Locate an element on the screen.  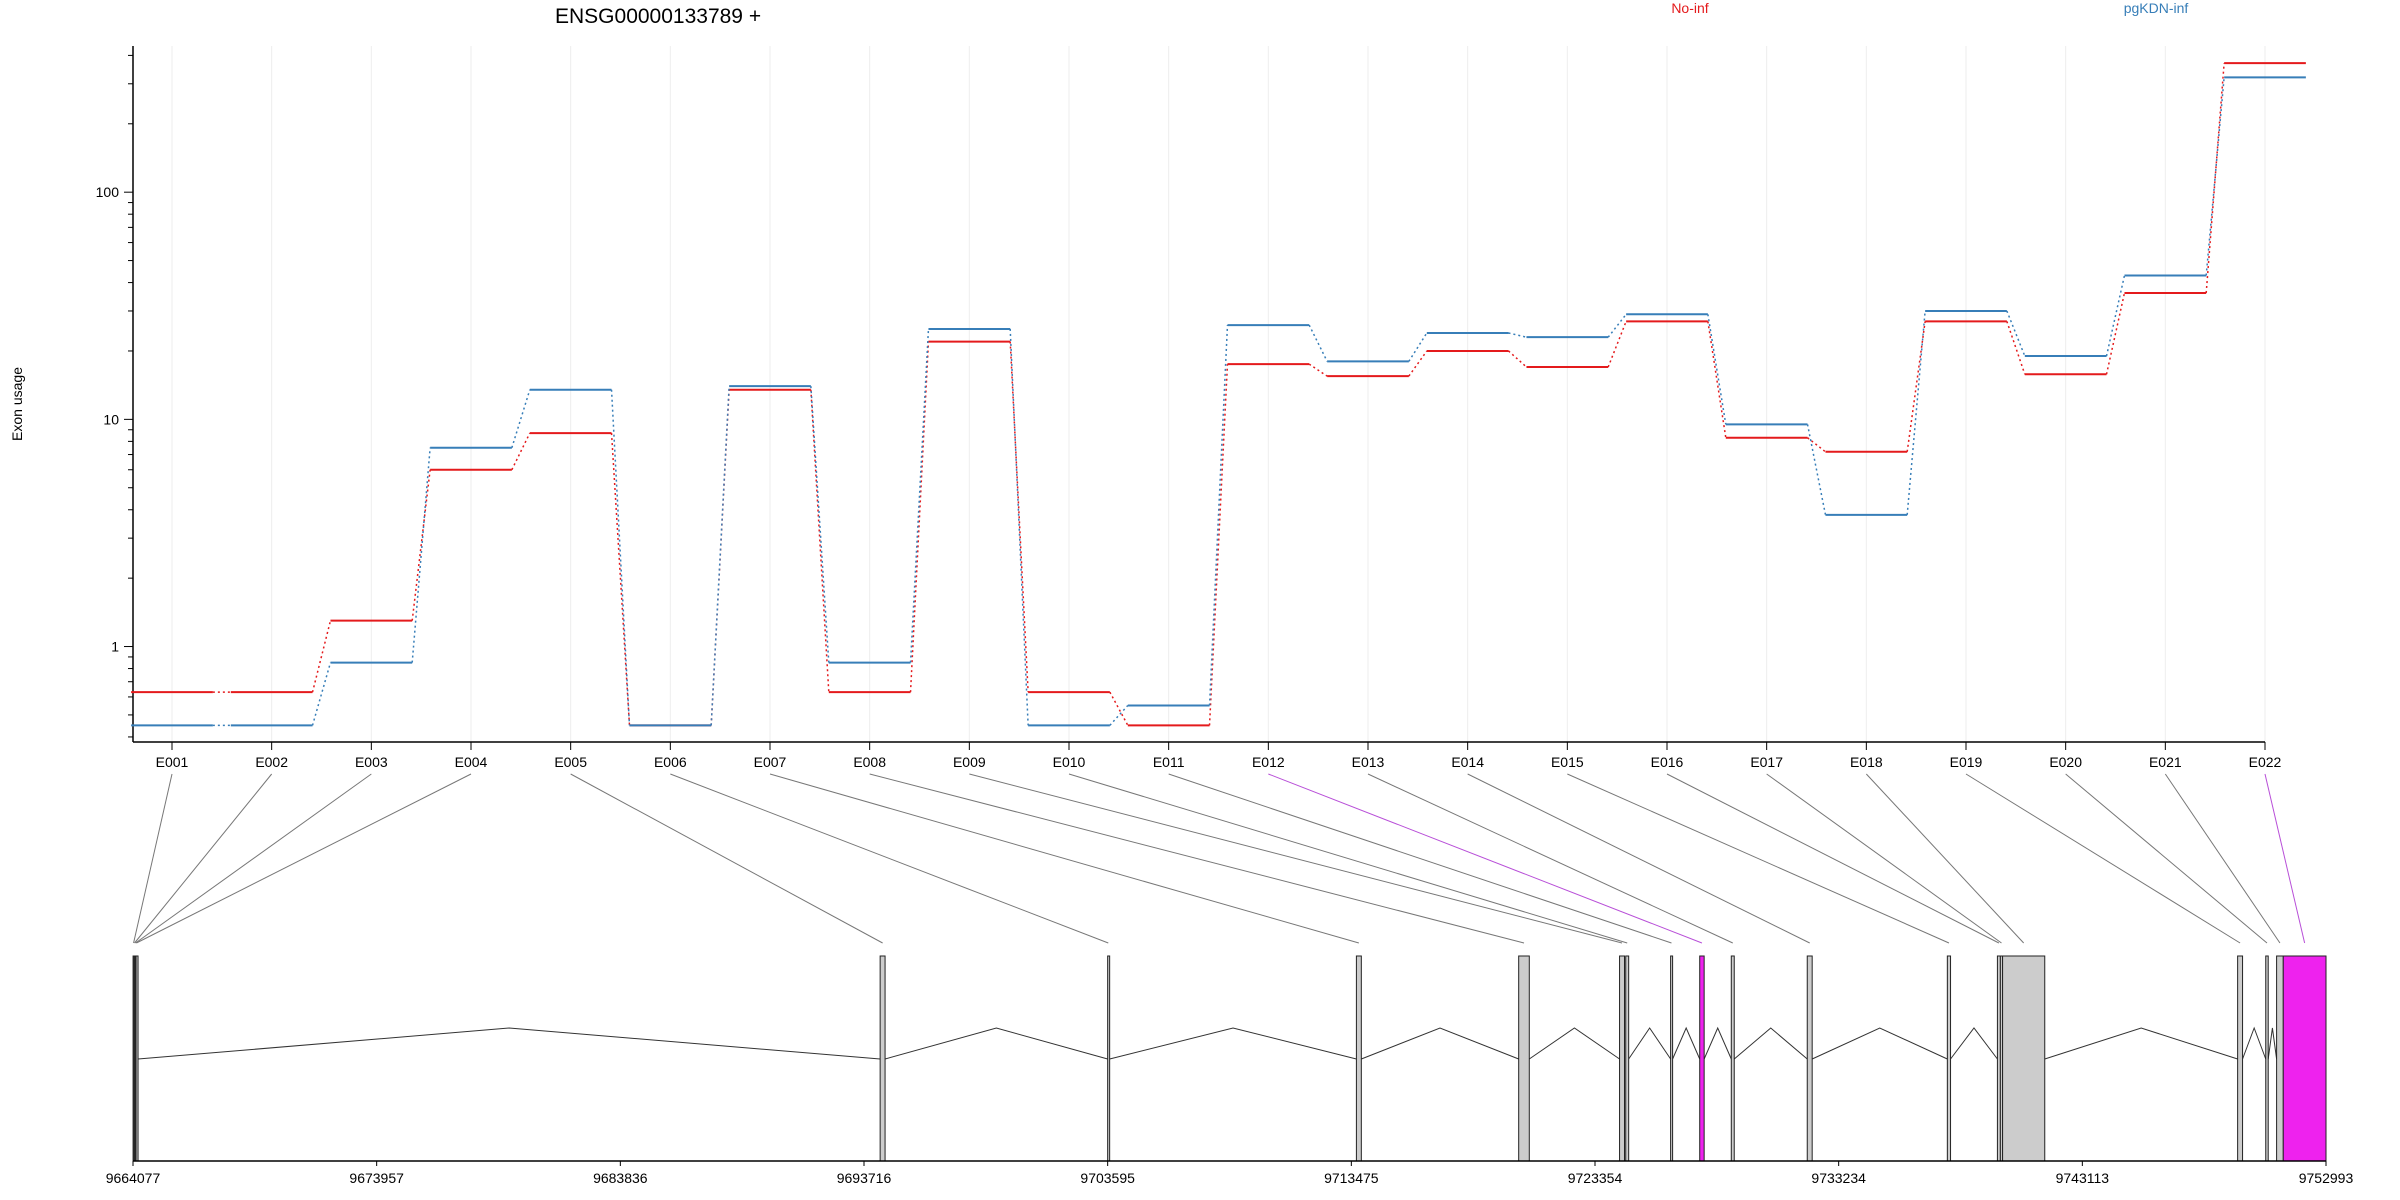
x-tick-label-e016: E016 is located at coordinates (1667, 762).